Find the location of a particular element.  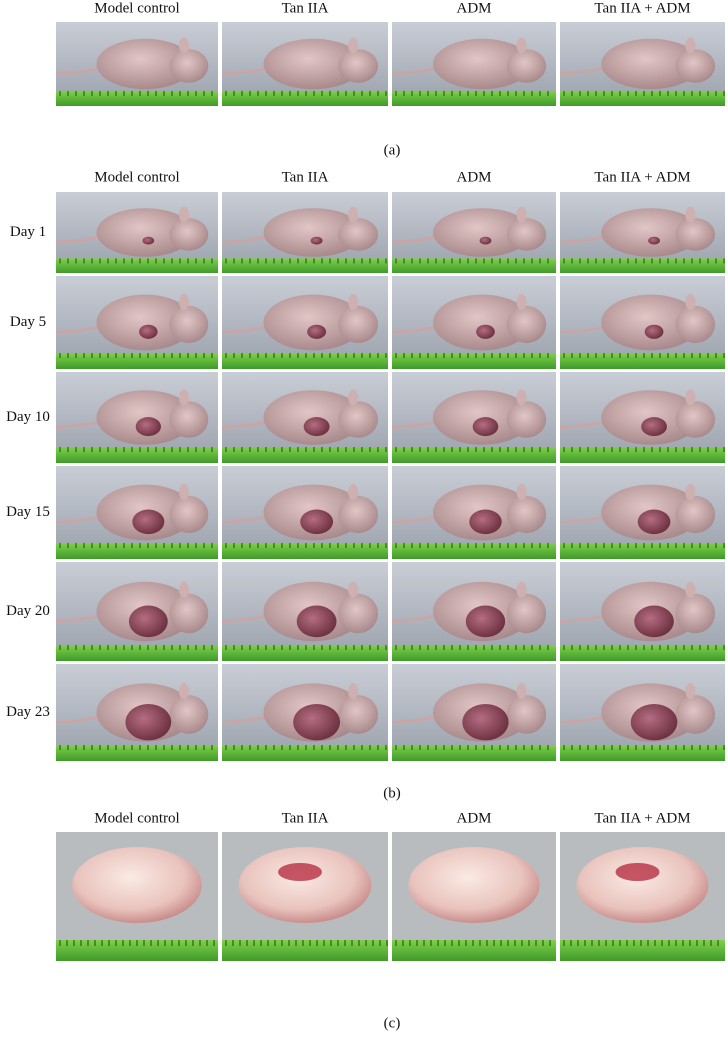

panel-label: (a) is located at coordinates (392, 150).